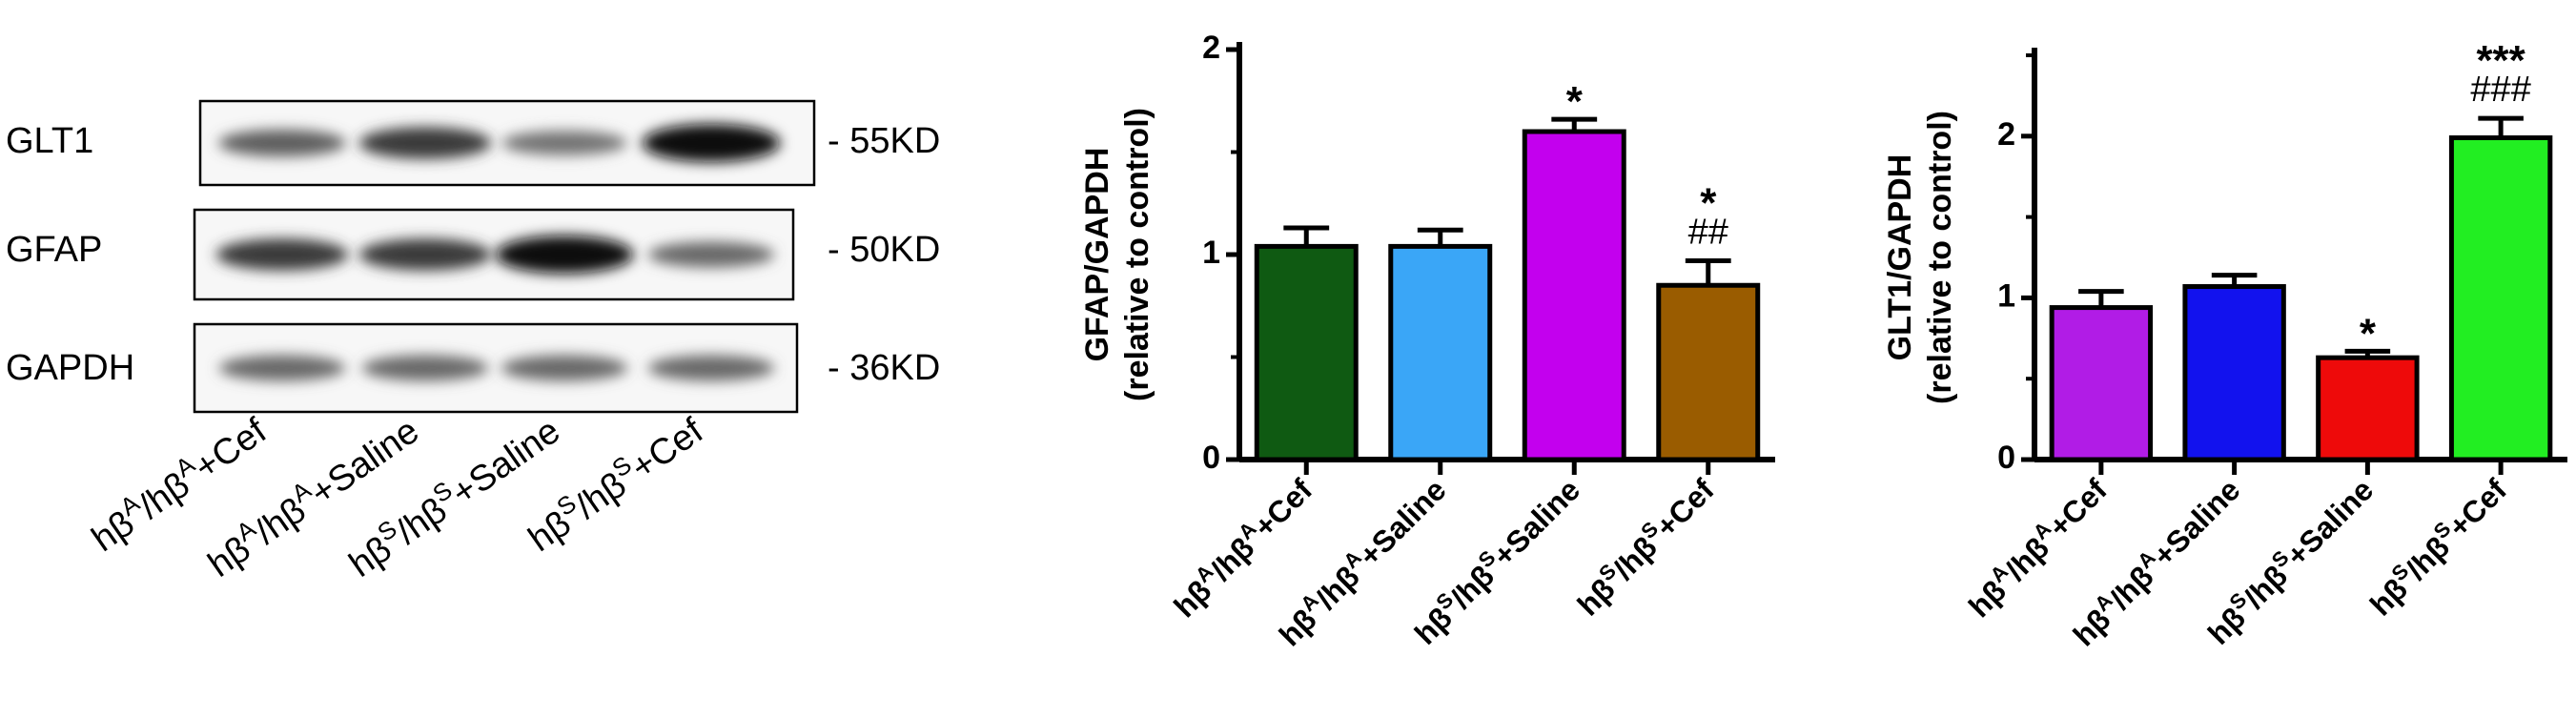 The width and height of the screenshot is (2576, 717). I want to click on blot-label-gfap: GFAP, so click(54, 250).